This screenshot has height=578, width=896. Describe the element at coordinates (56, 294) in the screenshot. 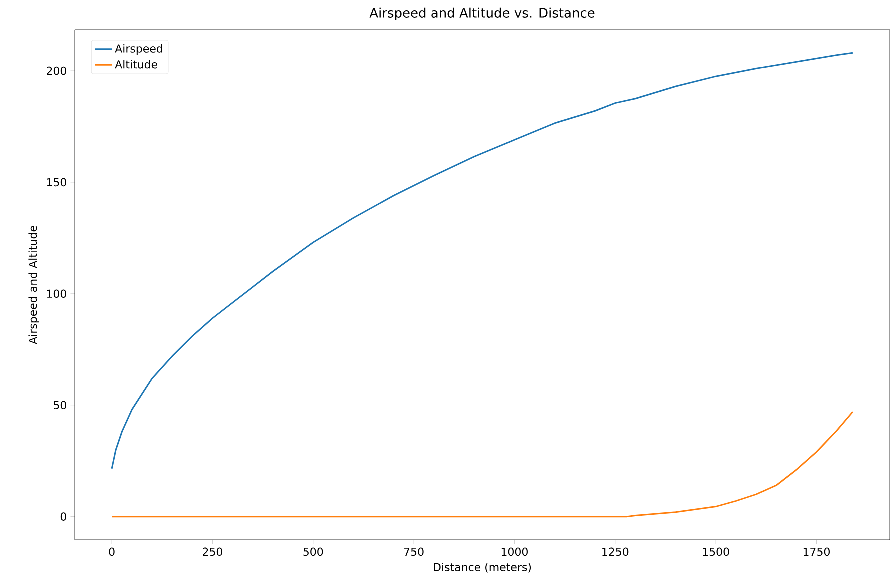

I see `y-tick-label: 100` at that location.